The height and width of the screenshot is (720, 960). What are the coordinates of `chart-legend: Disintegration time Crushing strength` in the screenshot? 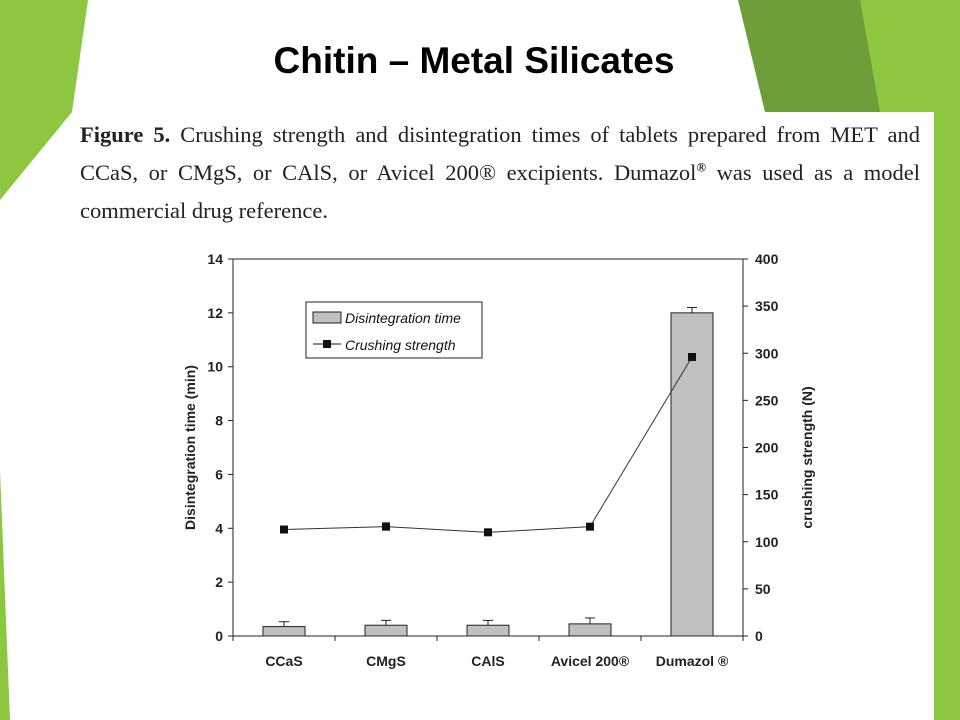 It's located at (394, 330).